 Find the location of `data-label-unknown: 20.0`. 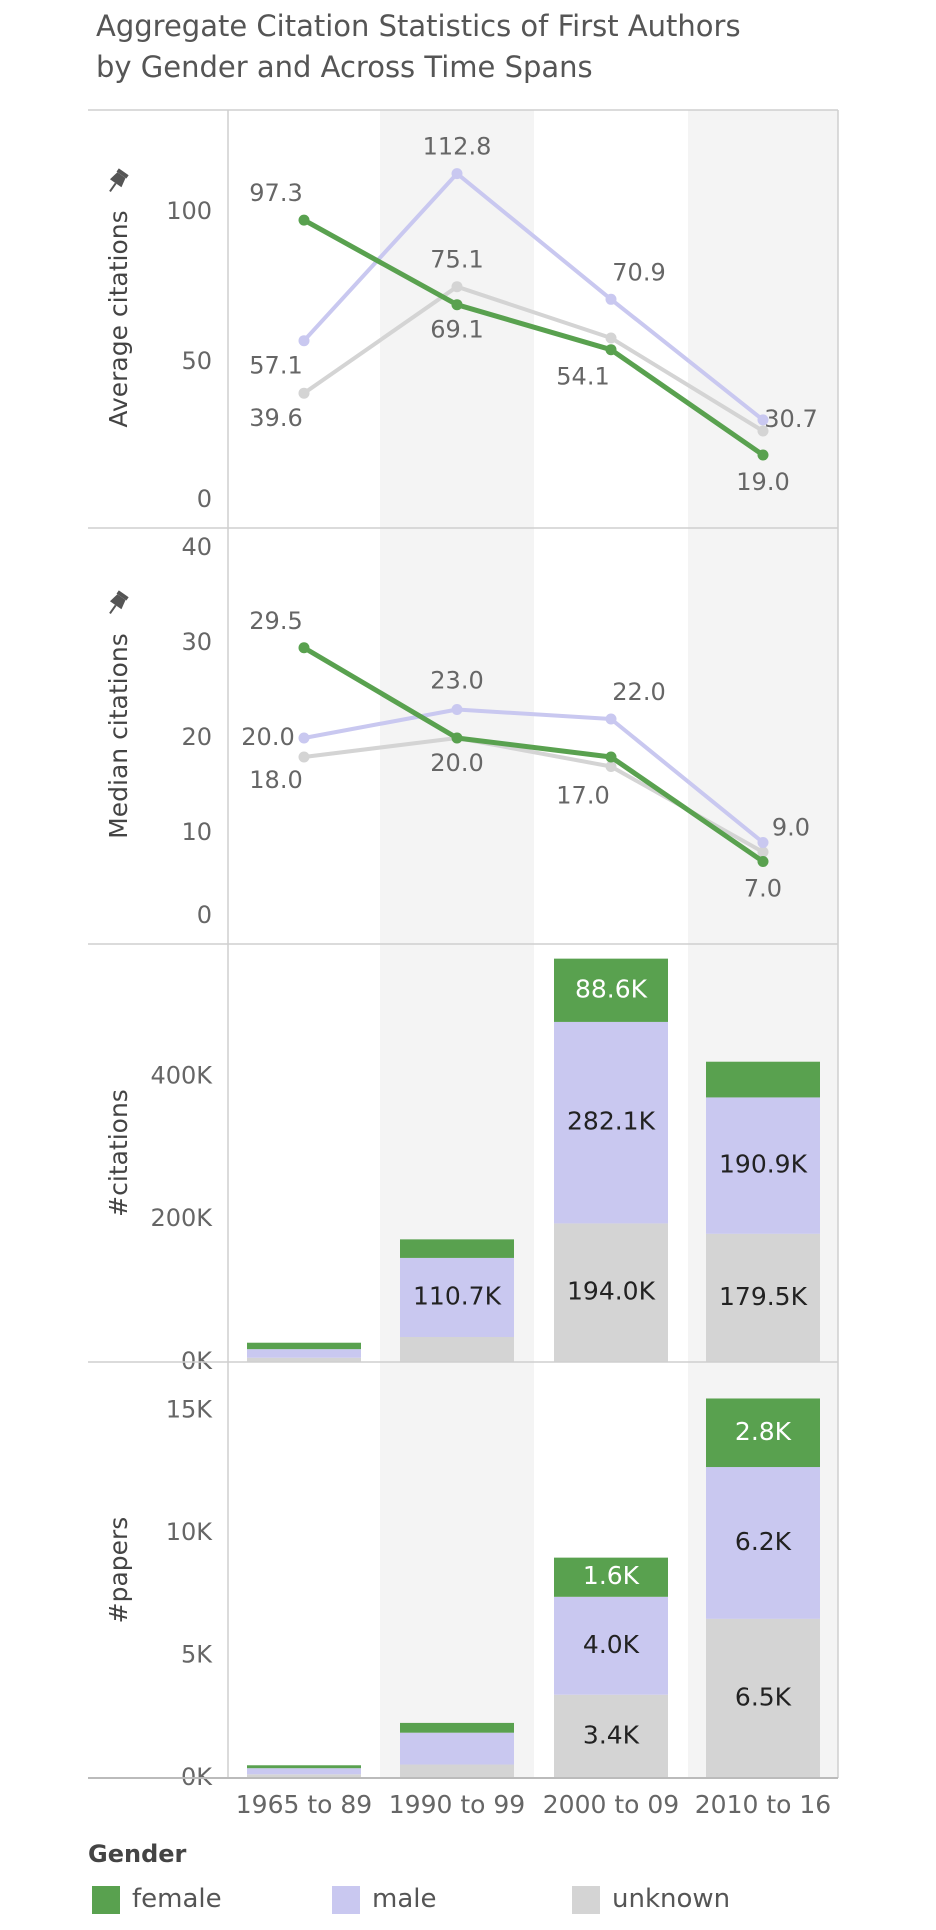

data-label-unknown: 20.0 is located at coordinates (456, 763).